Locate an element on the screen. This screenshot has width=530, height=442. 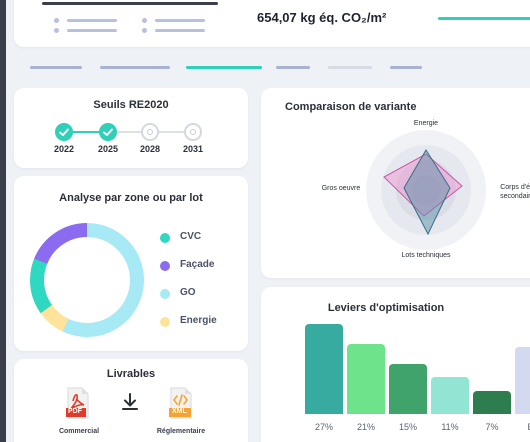
donut-segment-facade is located at coordinates (87, 280).